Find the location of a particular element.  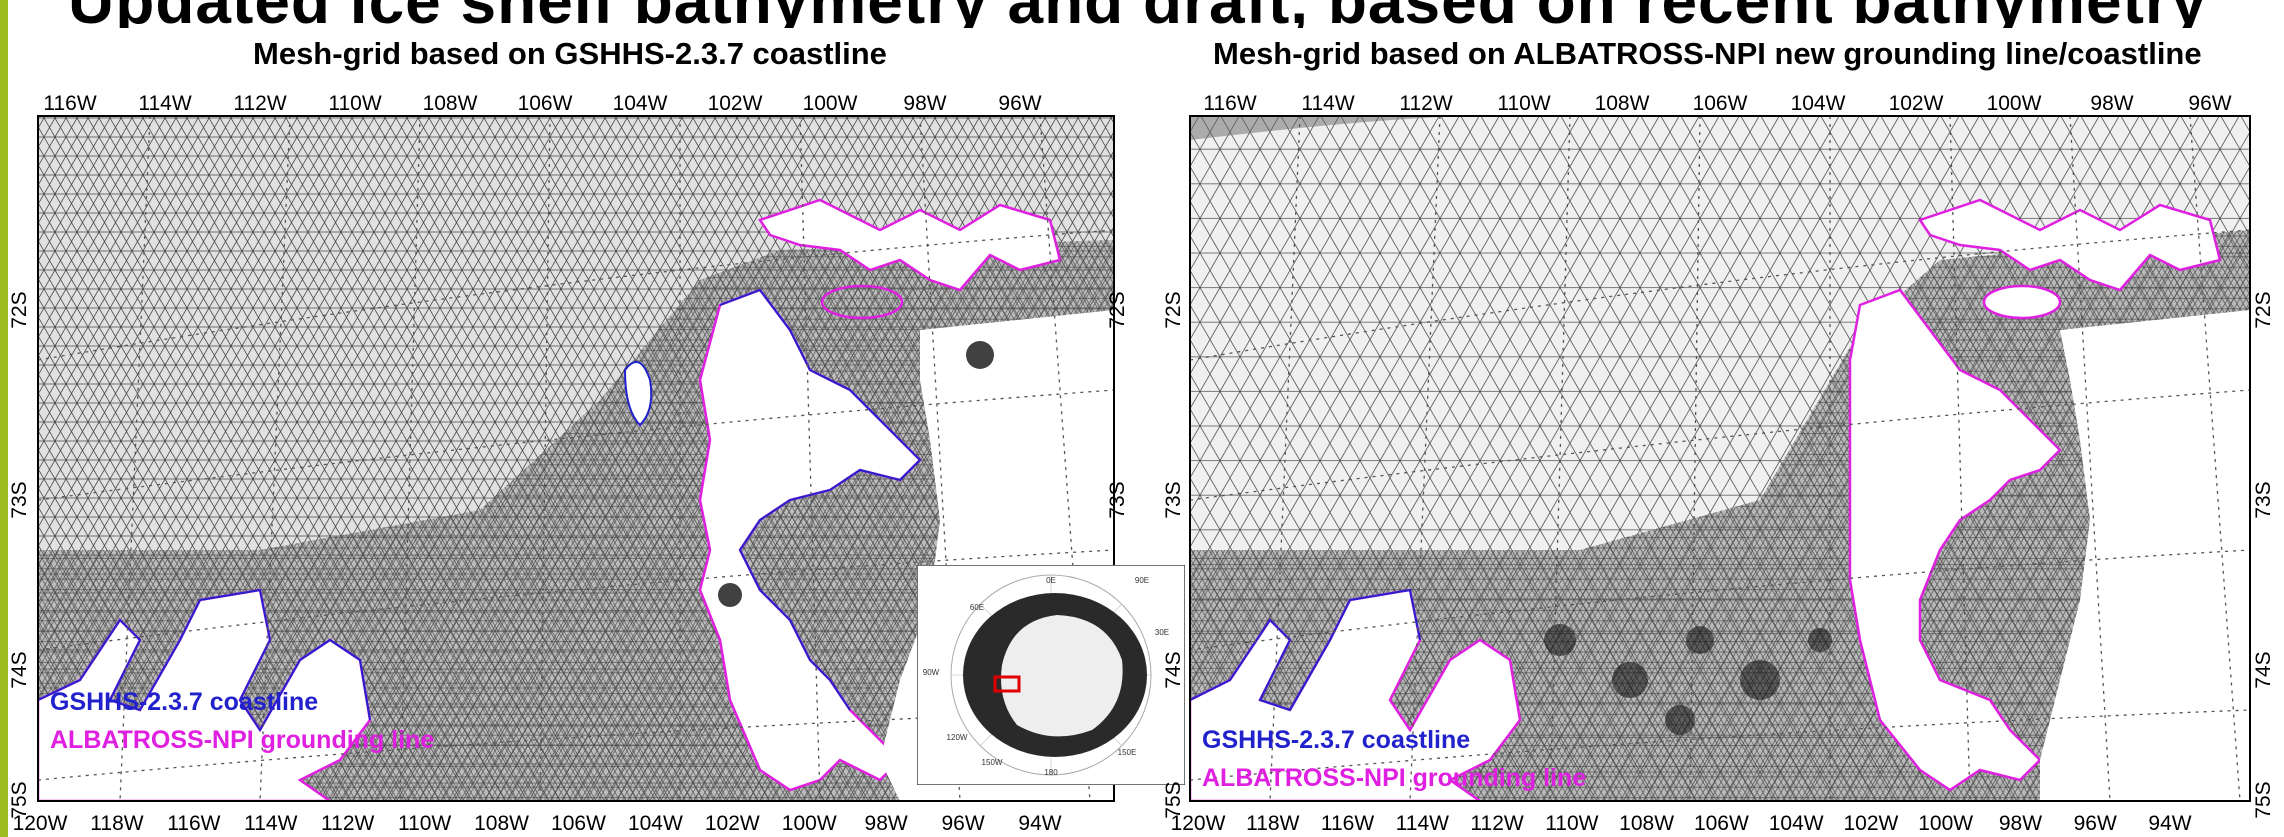

antarctica is located at coordinates (1062, 676).